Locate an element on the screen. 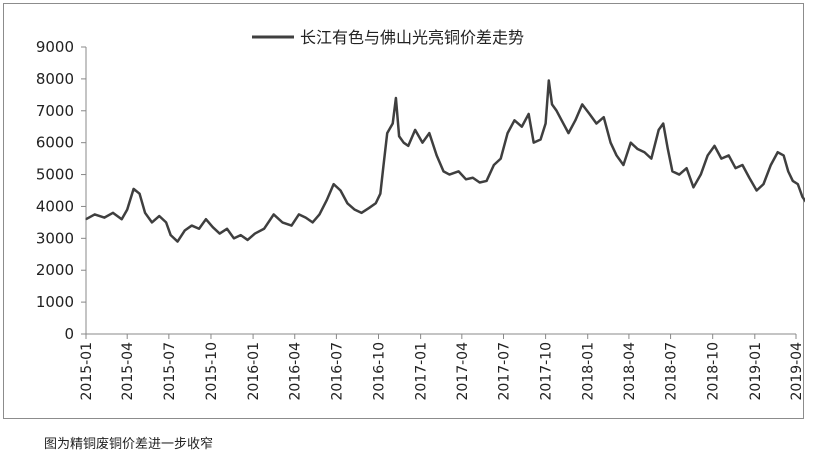 The image size is (813, 462). figure-caption: 图为精铜废铜价差进一步收窄 is located at coordinates (129, 444).